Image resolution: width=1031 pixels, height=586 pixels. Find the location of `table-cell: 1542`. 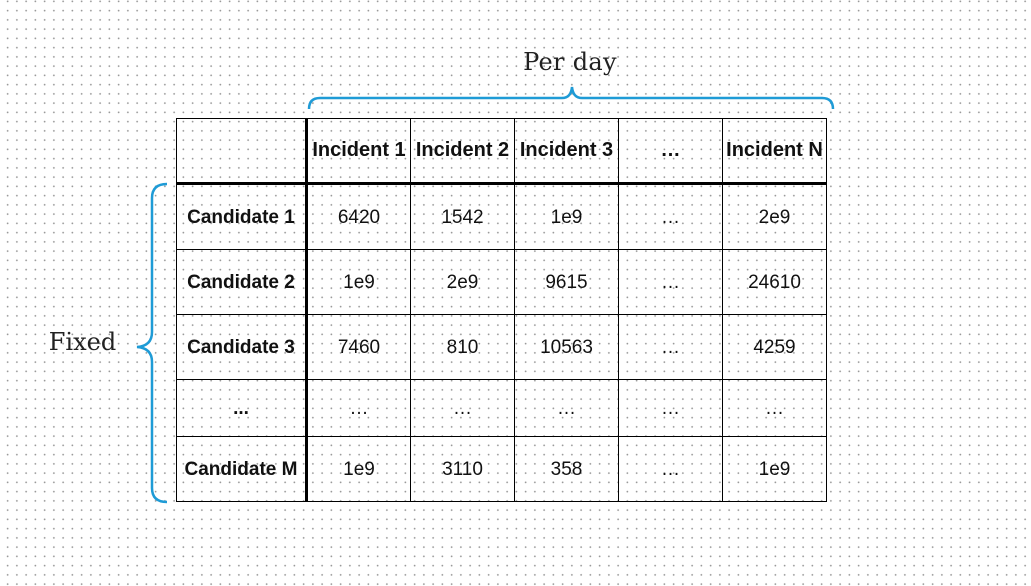

table-cell: 1542 is located at coordinates (462, 216).